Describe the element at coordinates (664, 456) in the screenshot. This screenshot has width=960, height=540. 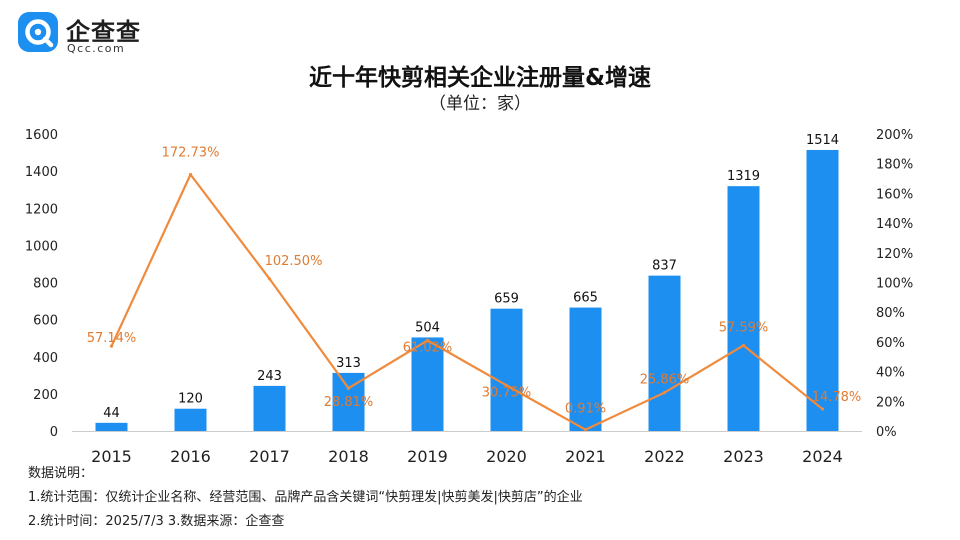
I see `x-tick-label: 2022` at that location.